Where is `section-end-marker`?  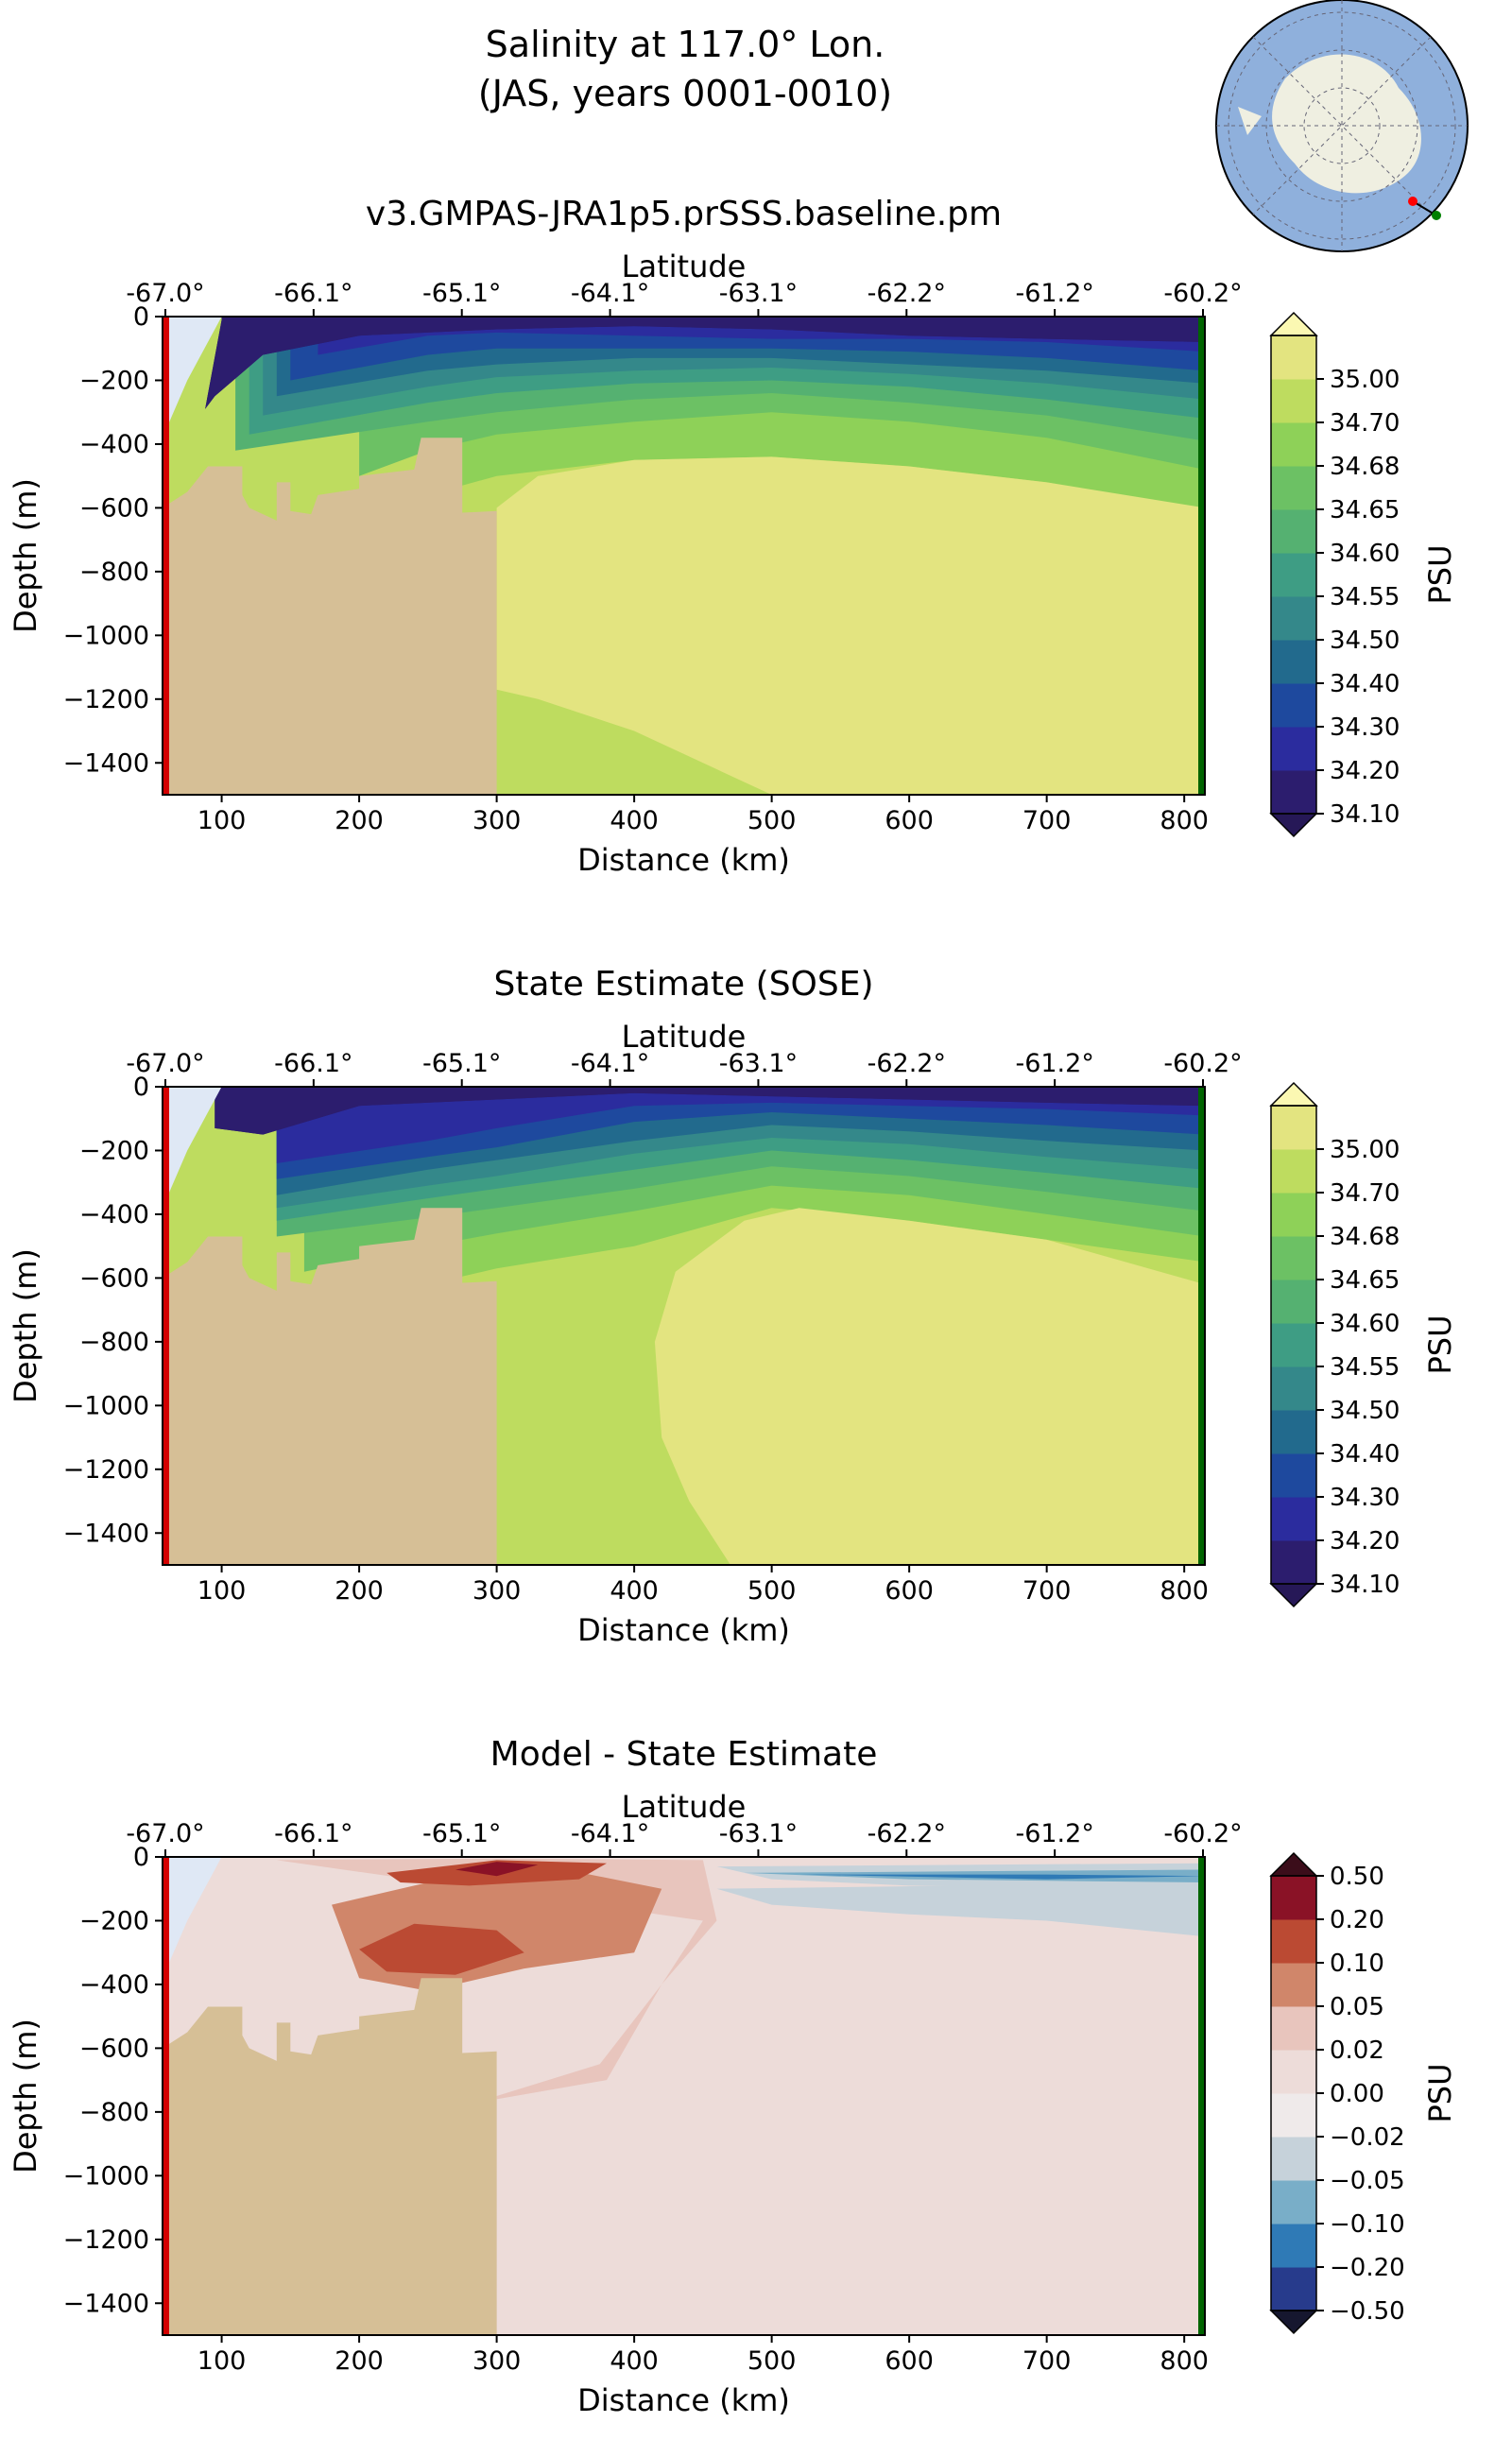
section-end-marker is located at coordinates (1201, 556).